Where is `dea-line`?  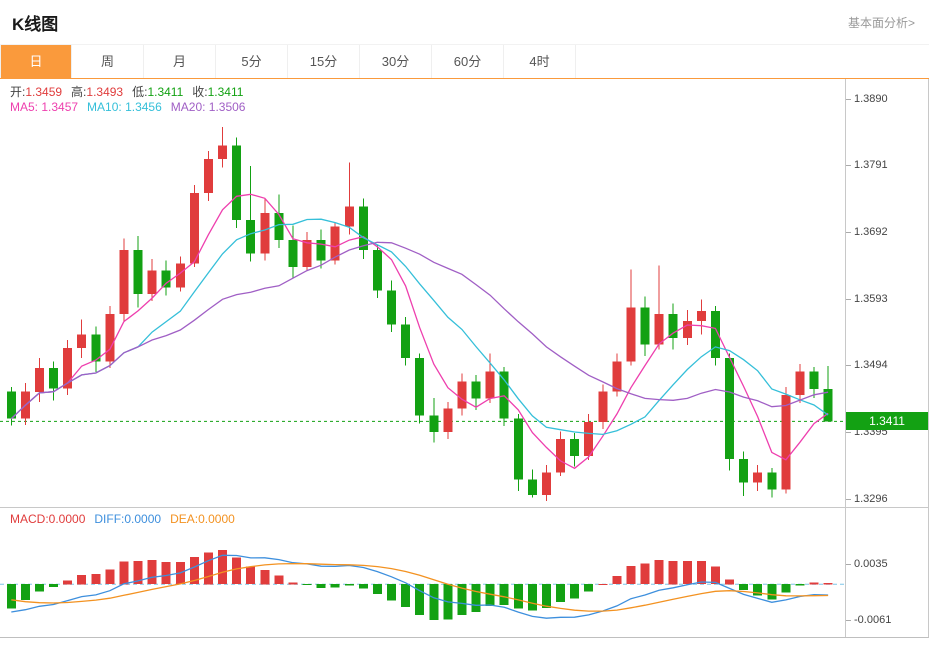
dea-line is located at coordinates (420, 587).